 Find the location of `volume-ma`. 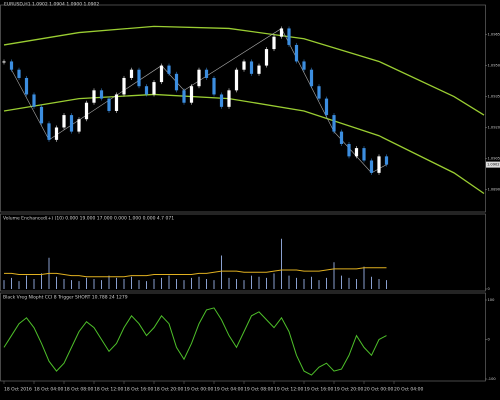

volume-ma is located at coordinates (195, 272).